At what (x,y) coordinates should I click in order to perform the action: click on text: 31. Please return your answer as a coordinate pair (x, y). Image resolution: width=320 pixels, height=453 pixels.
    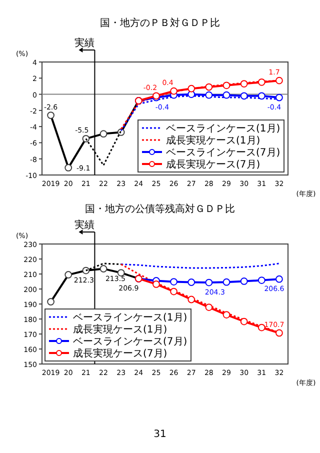
    Looking at the image, I should click on (160, 434).